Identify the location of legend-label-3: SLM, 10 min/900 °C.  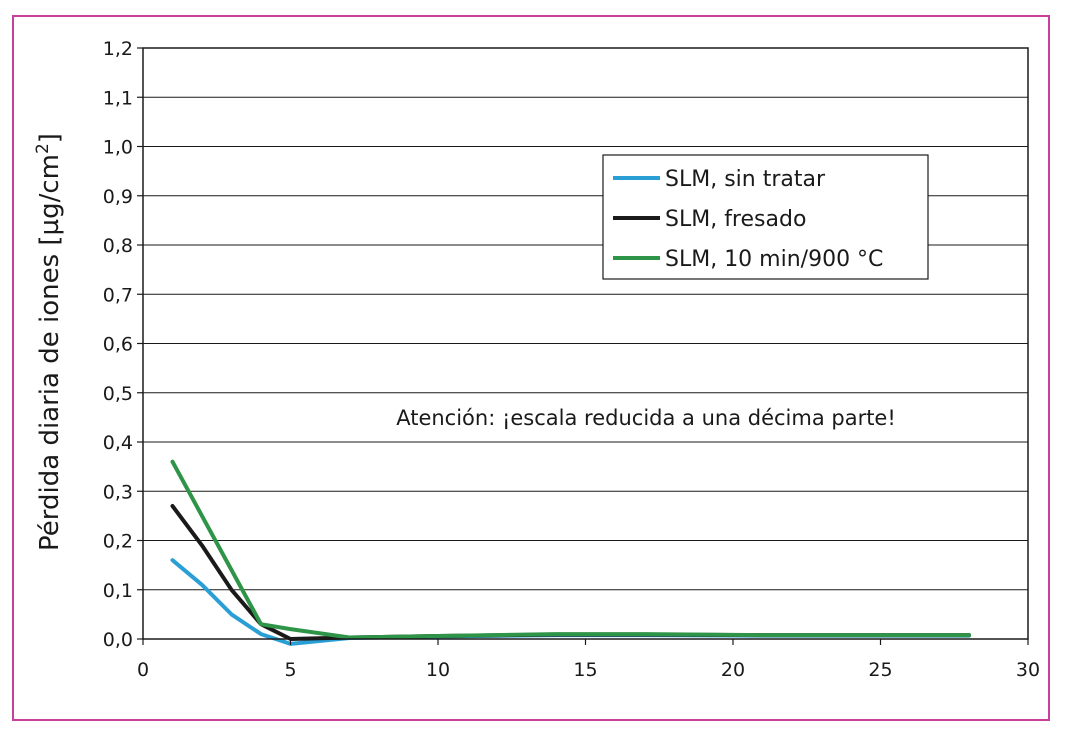
(774, 259).